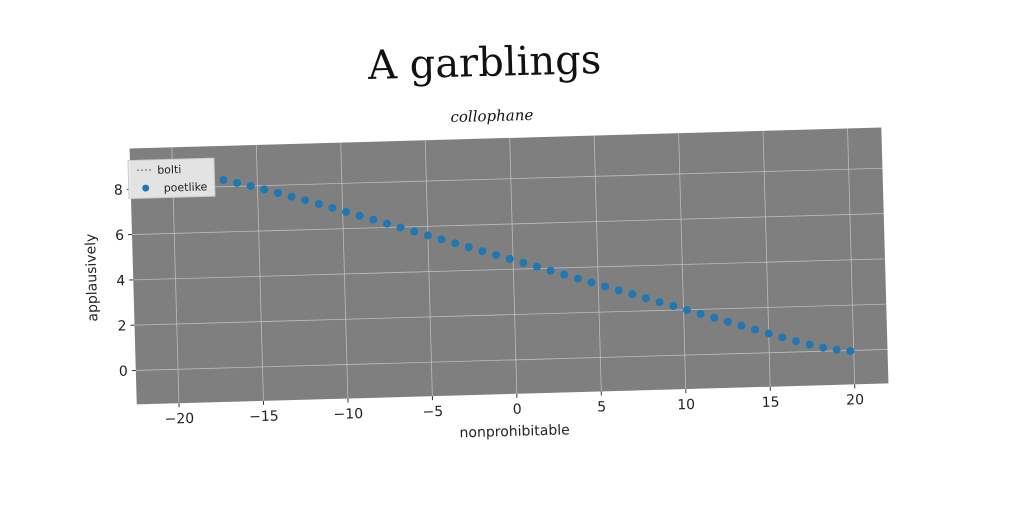 This screenshot has width=1024, height=512. What do you see at coordinates (514, 431) in the screenshot?
I see `x-axis-label: nonprohibitable` at bounding box center [514, 431].